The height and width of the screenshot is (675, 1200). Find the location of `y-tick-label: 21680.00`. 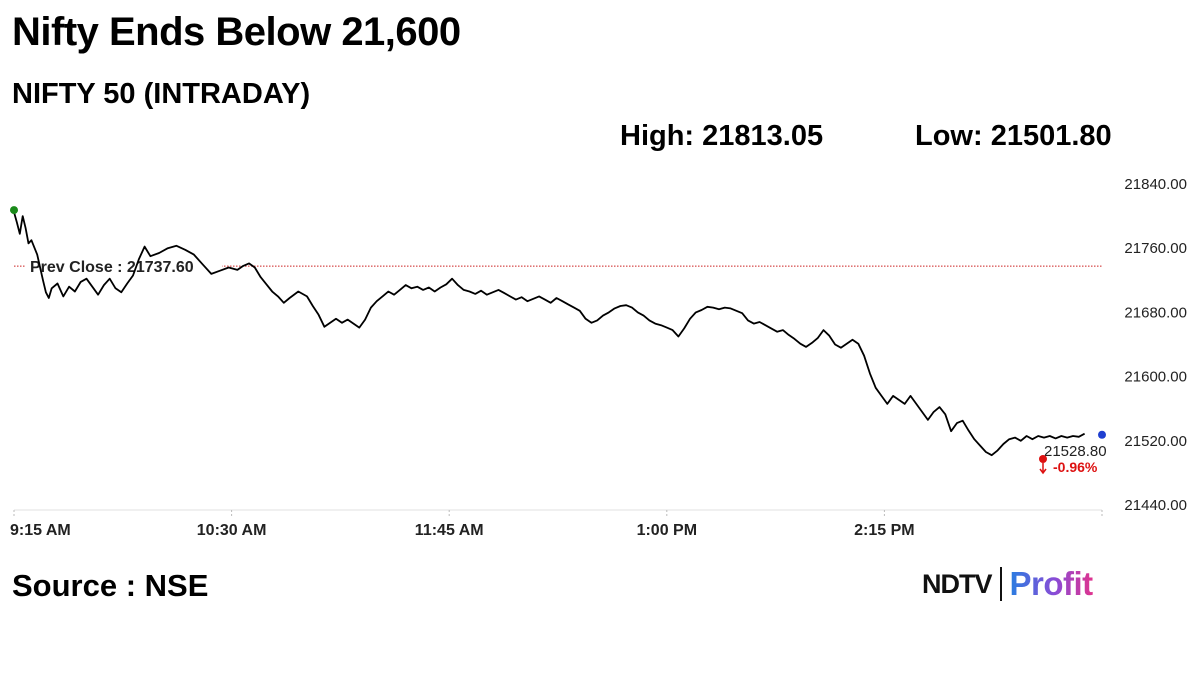

y-tick-label: 21680.00 is located at coordinates (1155, 312).